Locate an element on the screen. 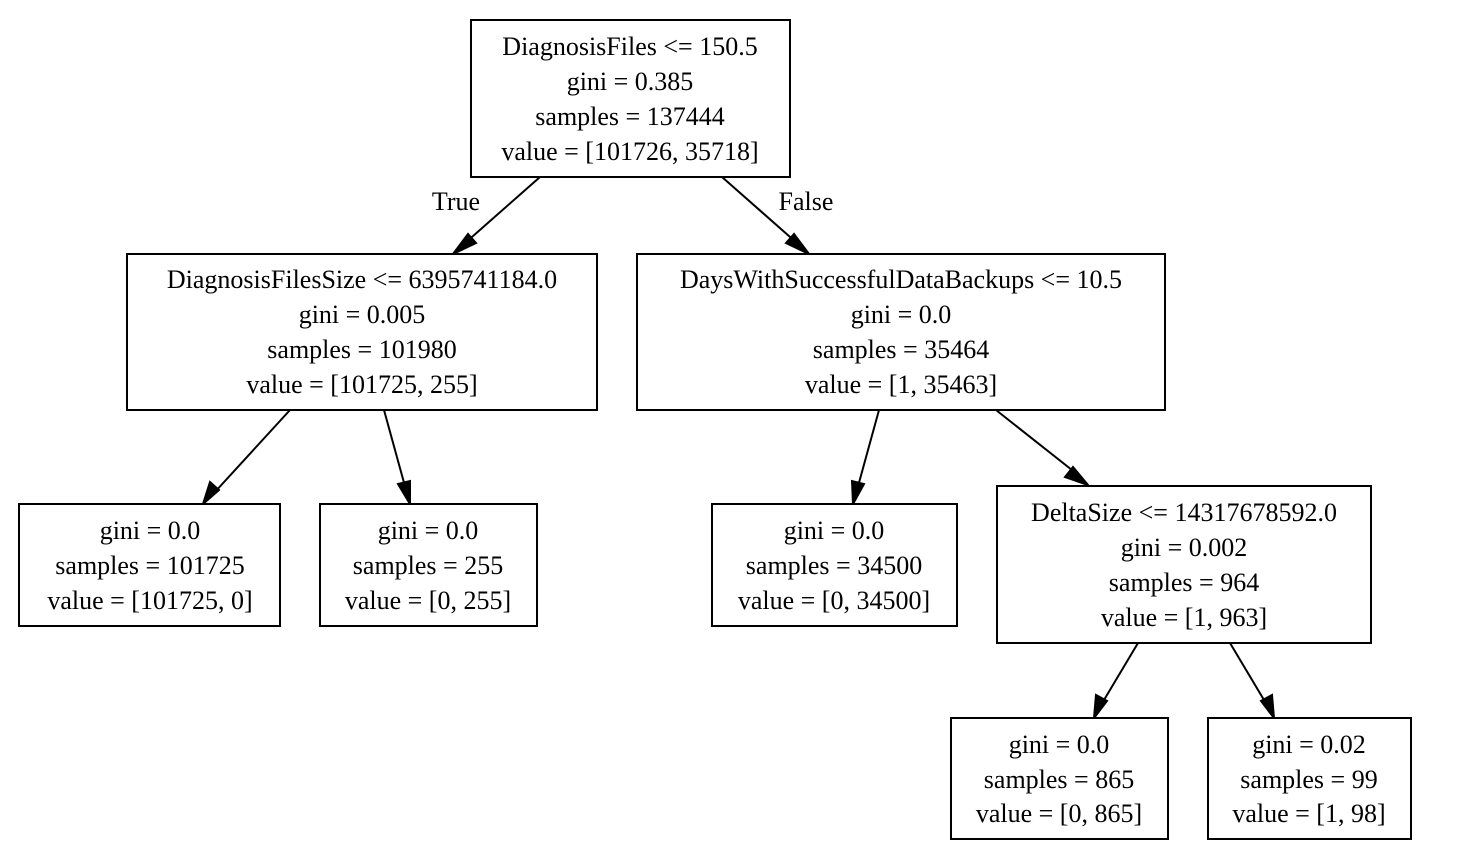 The height and width of the screenshot is (852, 1457). node-value: value = [101726, 35718] is located at coordinates (629, 151).